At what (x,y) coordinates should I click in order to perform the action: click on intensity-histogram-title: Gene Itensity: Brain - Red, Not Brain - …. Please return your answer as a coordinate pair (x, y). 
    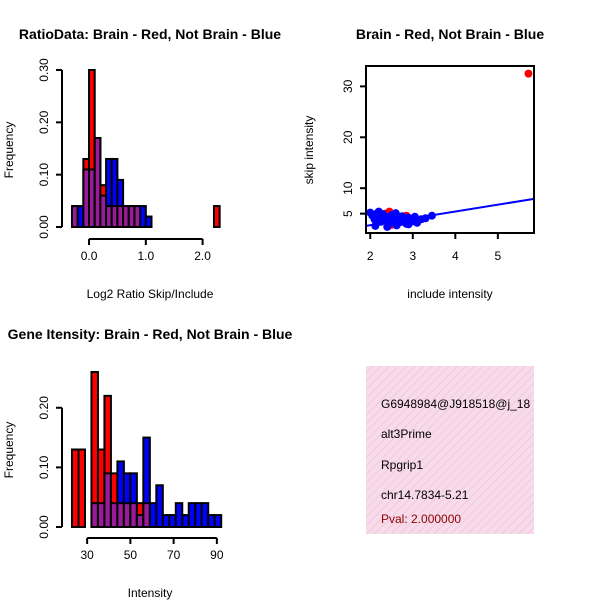
    Looking at the image, I should click on (150, 334).